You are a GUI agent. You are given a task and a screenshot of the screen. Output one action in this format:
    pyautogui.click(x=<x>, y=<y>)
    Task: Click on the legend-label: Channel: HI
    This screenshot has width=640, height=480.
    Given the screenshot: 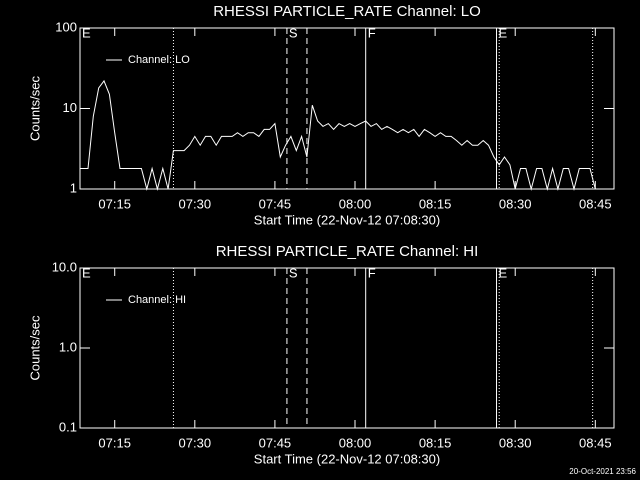 What is the action you would take?
    pyautogui.click(x=157, y=300)
    